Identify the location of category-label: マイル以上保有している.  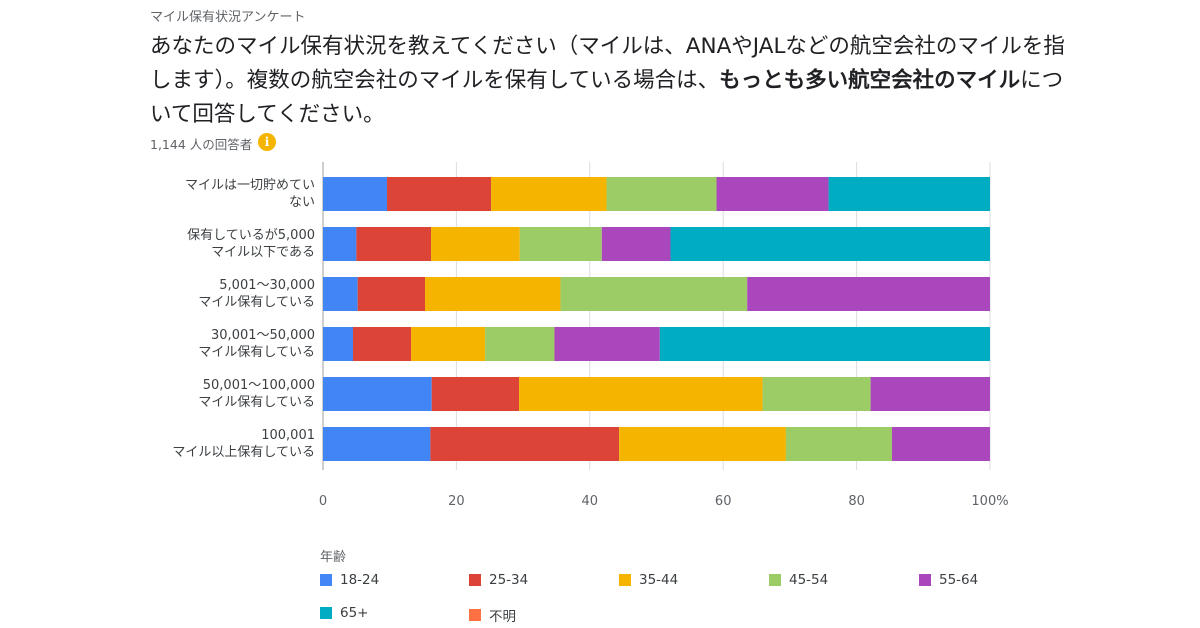
(243, 452).